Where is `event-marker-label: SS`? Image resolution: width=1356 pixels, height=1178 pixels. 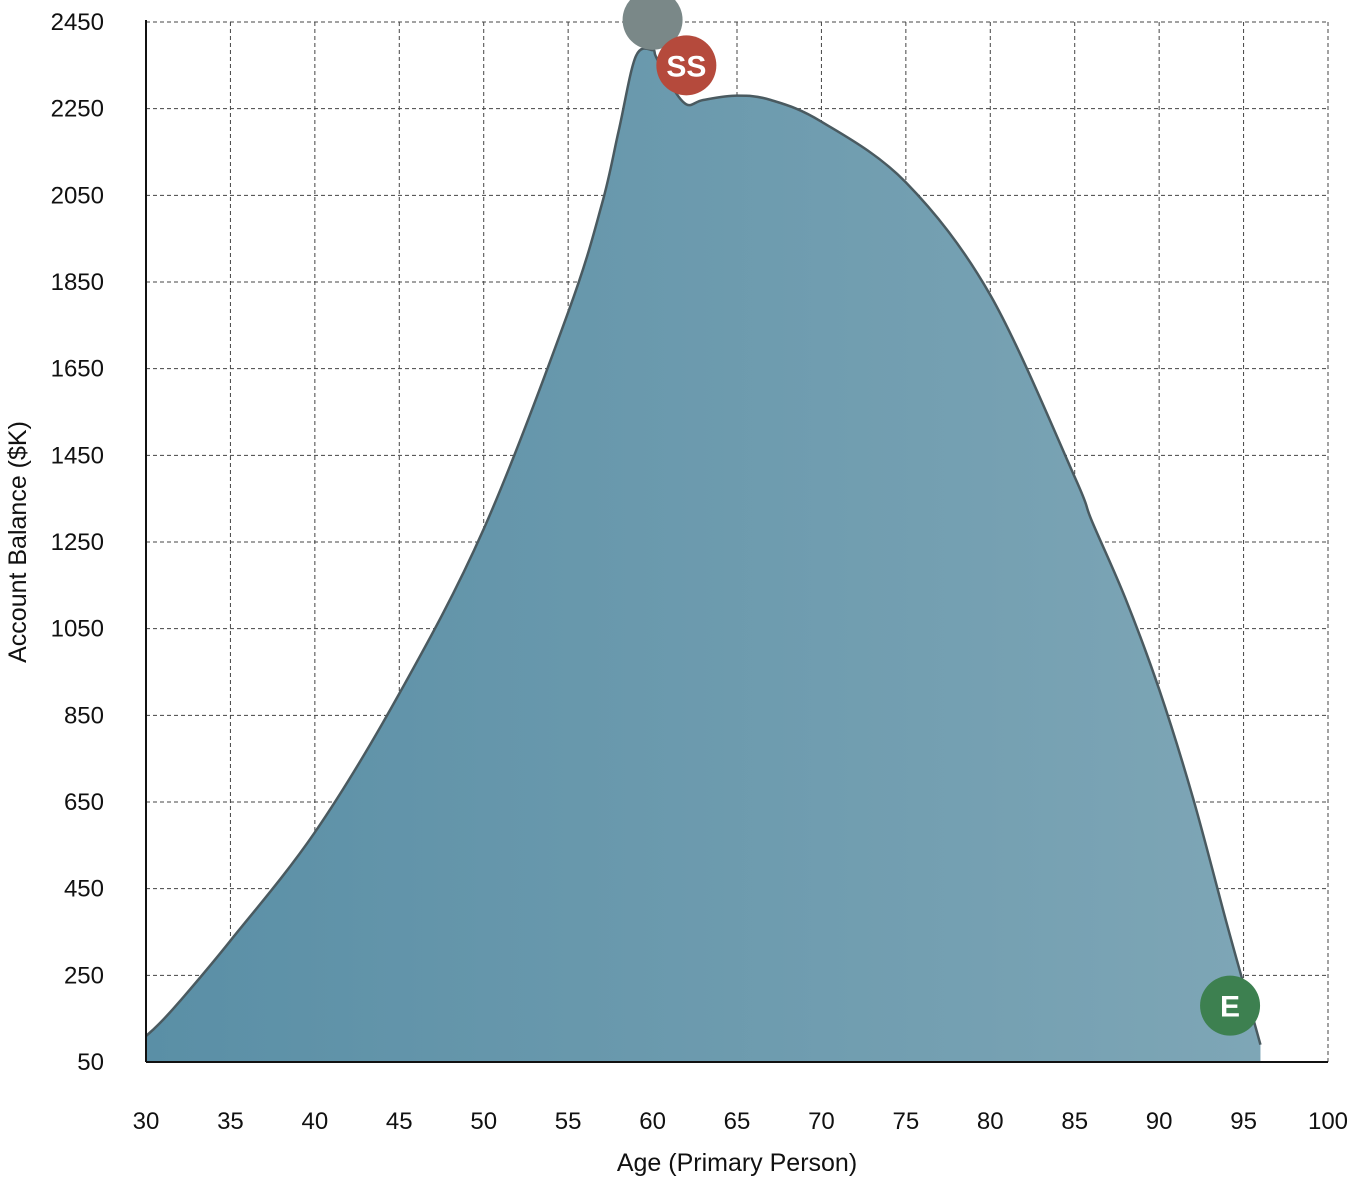 event-marker-label: SS is located at coordinates (686, 66).